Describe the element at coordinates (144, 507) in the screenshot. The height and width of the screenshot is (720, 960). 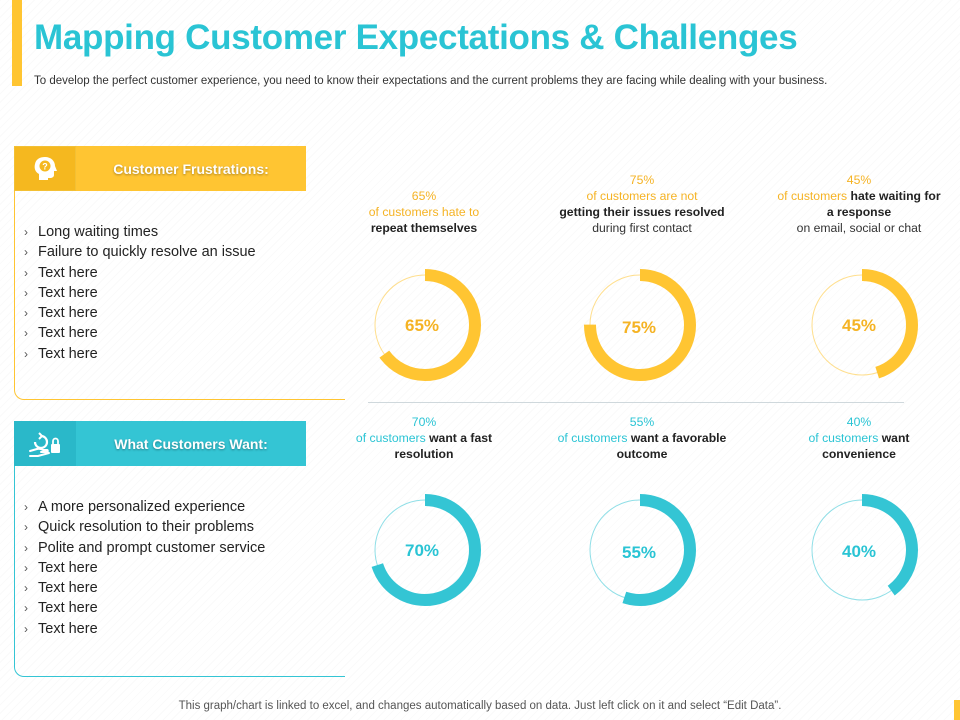
I see `list-item: › A more personalized experience` at that location.